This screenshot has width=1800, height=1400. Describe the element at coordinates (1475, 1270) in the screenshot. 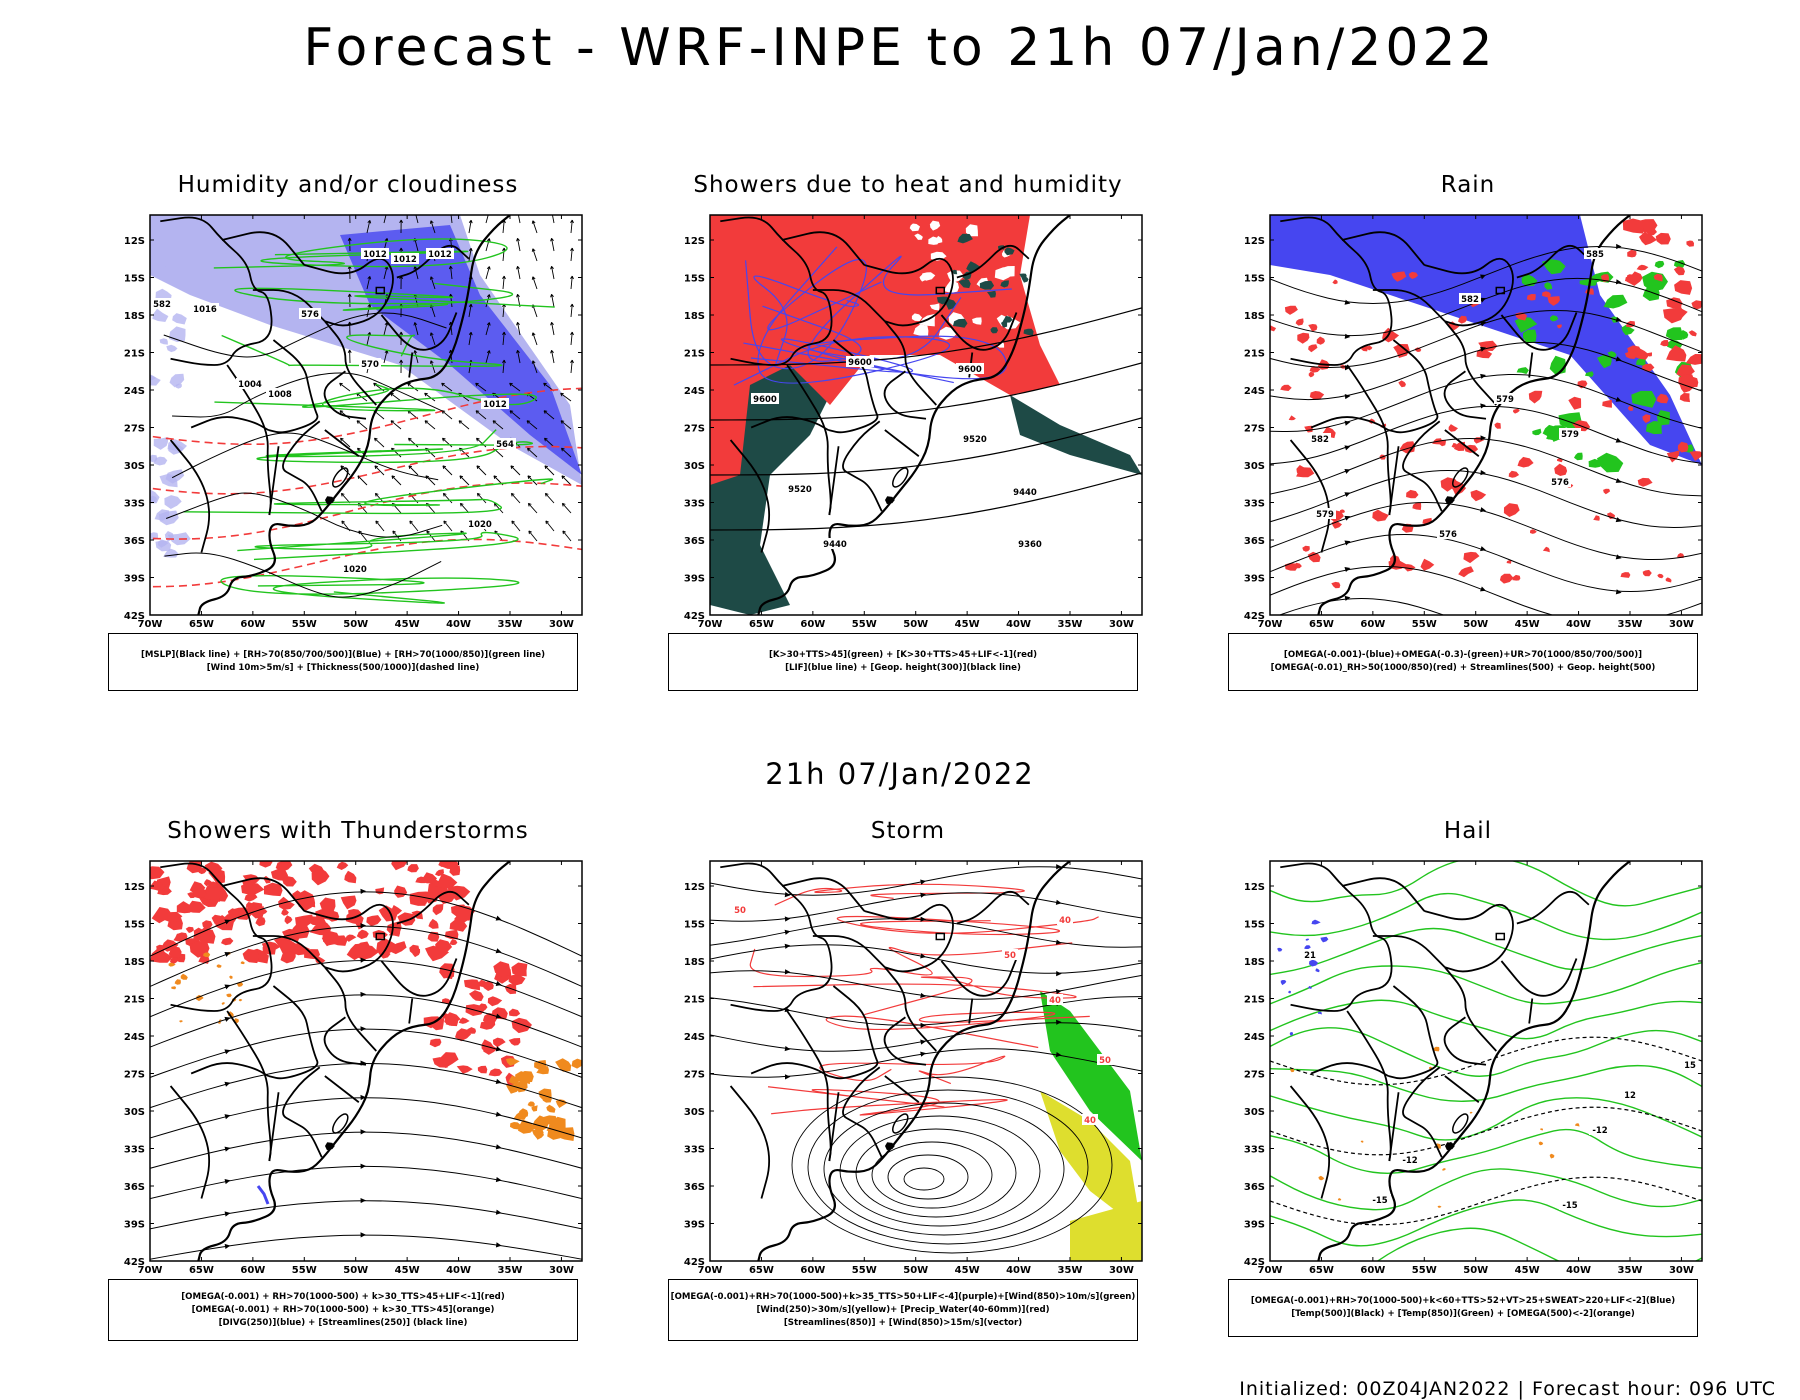

I see `lon-label: 50W` at that location.